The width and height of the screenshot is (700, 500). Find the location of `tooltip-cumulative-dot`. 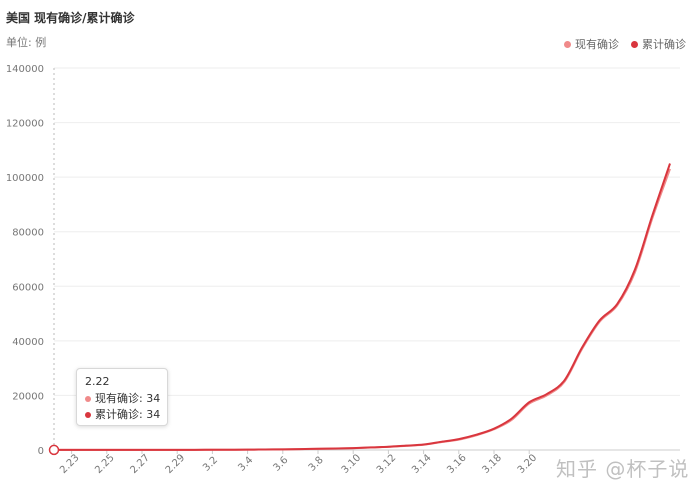

tooltip-cumulative-dot is located at coordinates (88, 415).